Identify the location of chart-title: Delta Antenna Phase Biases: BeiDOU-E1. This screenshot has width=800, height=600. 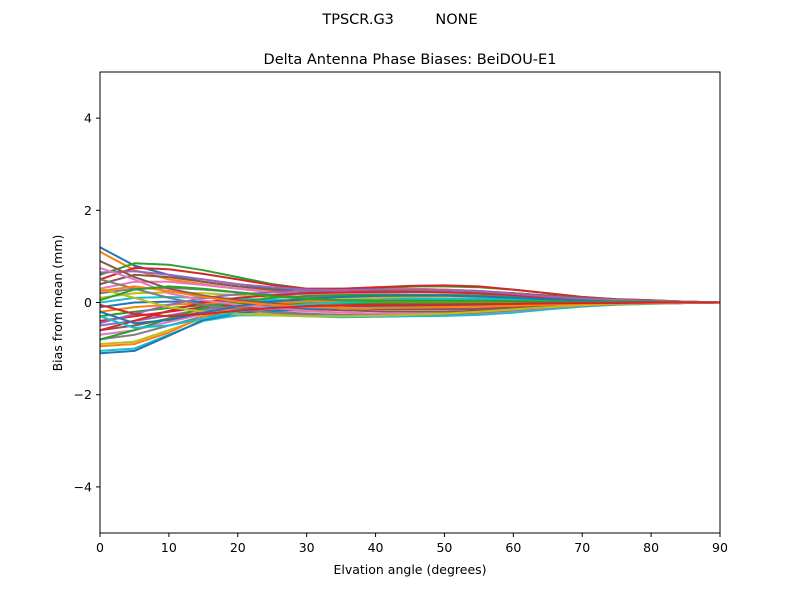
(410, 60).